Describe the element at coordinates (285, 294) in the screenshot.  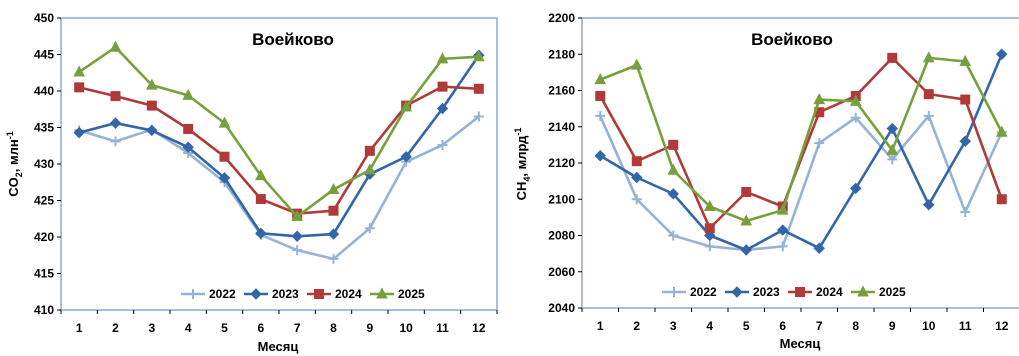
I see `legend-label: 2023` at that location.